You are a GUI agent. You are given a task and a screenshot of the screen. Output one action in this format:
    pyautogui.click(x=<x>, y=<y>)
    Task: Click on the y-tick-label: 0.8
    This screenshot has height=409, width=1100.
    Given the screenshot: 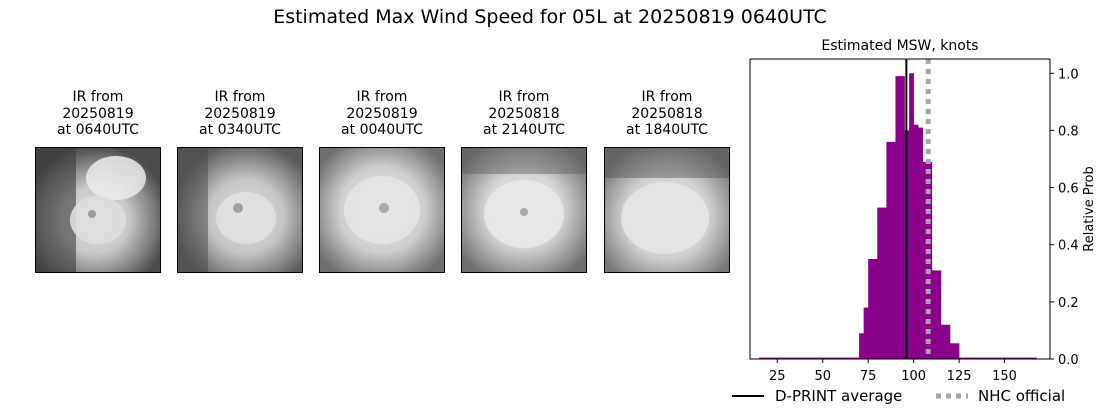 What is the action you would take?
    pyautogui.click(x=1068, y=131)
    